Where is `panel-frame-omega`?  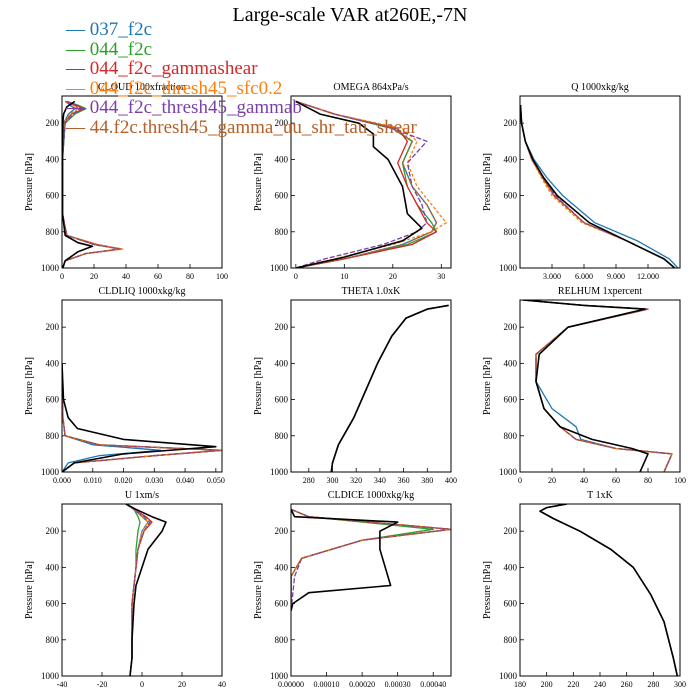
panel-frame-omega is located at coordinates (371, 182).